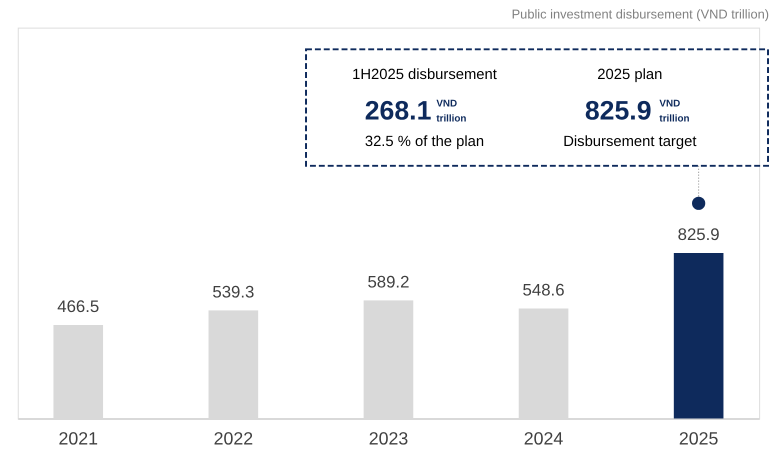 The image size is (769, 464). What do you see at coordinates (233, 292) in the screenshot?
I see `data-label: 539.3` at bounding box center [233, 292].